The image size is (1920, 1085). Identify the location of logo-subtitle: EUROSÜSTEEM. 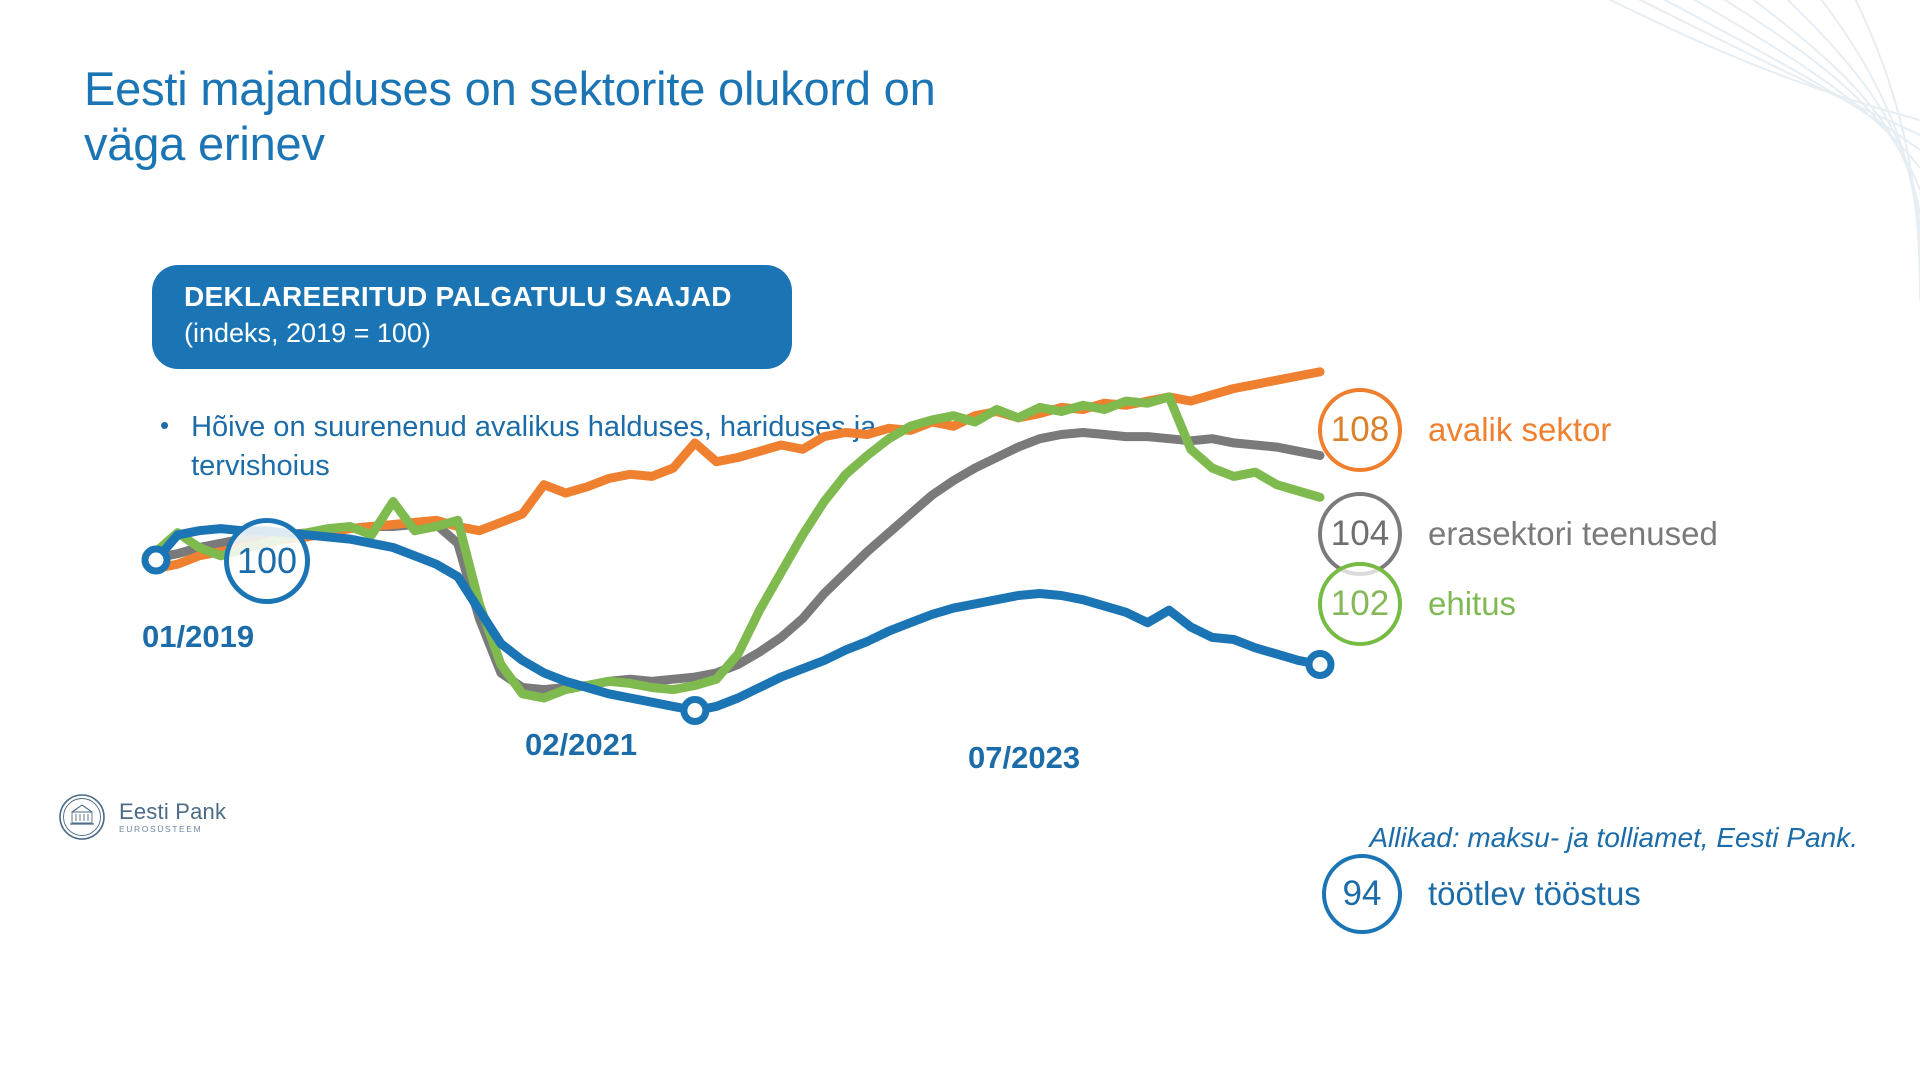
(161, 829).